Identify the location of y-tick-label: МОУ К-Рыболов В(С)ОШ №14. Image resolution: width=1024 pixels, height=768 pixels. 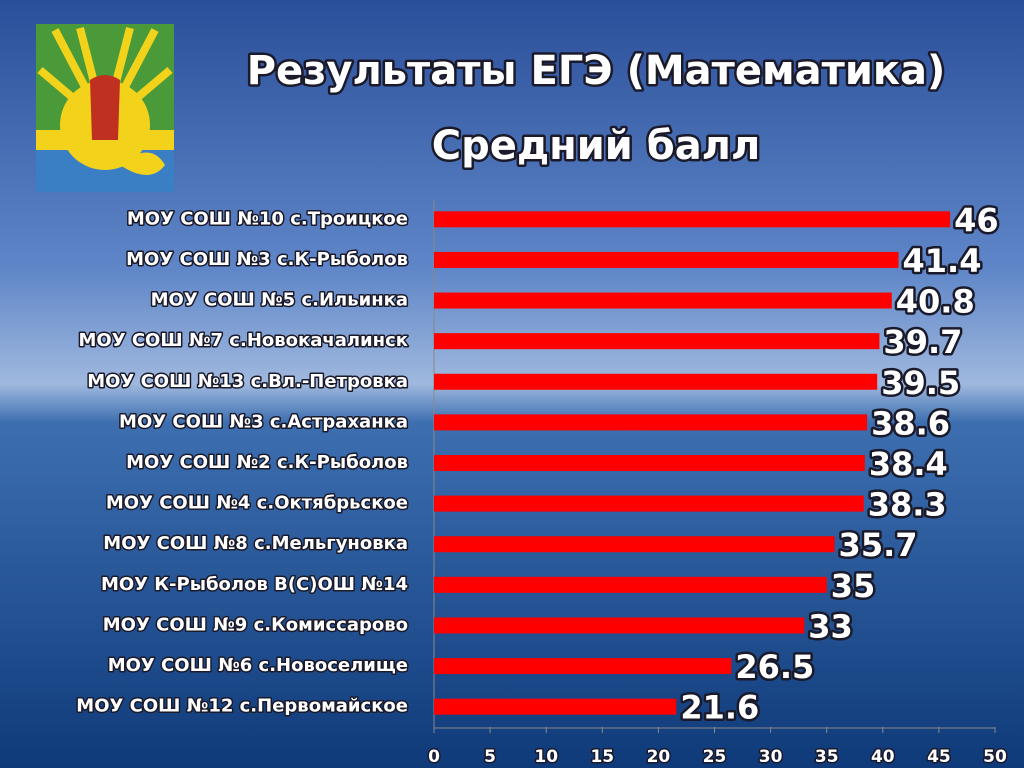
(254, 584).